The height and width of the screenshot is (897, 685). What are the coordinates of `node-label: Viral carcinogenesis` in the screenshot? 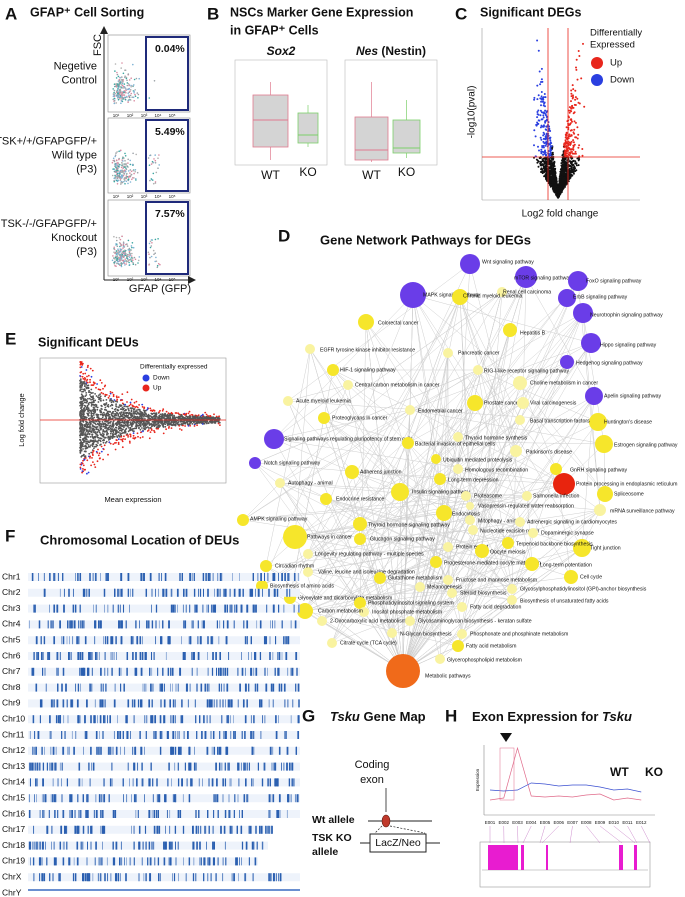 It's located at (553, 403).